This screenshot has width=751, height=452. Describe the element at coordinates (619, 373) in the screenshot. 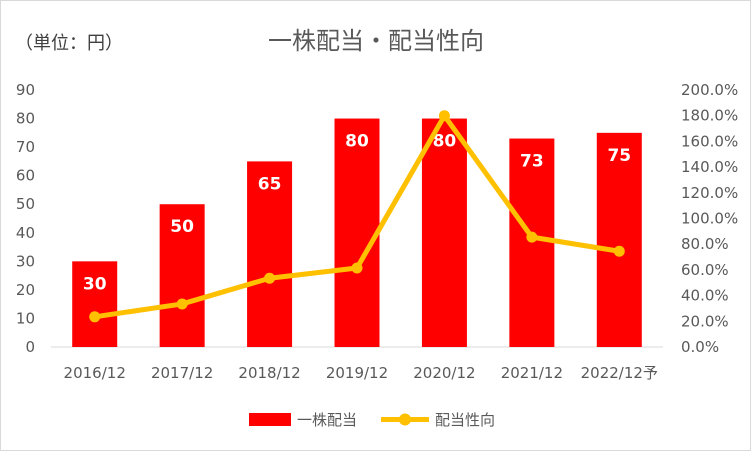

I see `x-tick: 2022/12予` at that location.